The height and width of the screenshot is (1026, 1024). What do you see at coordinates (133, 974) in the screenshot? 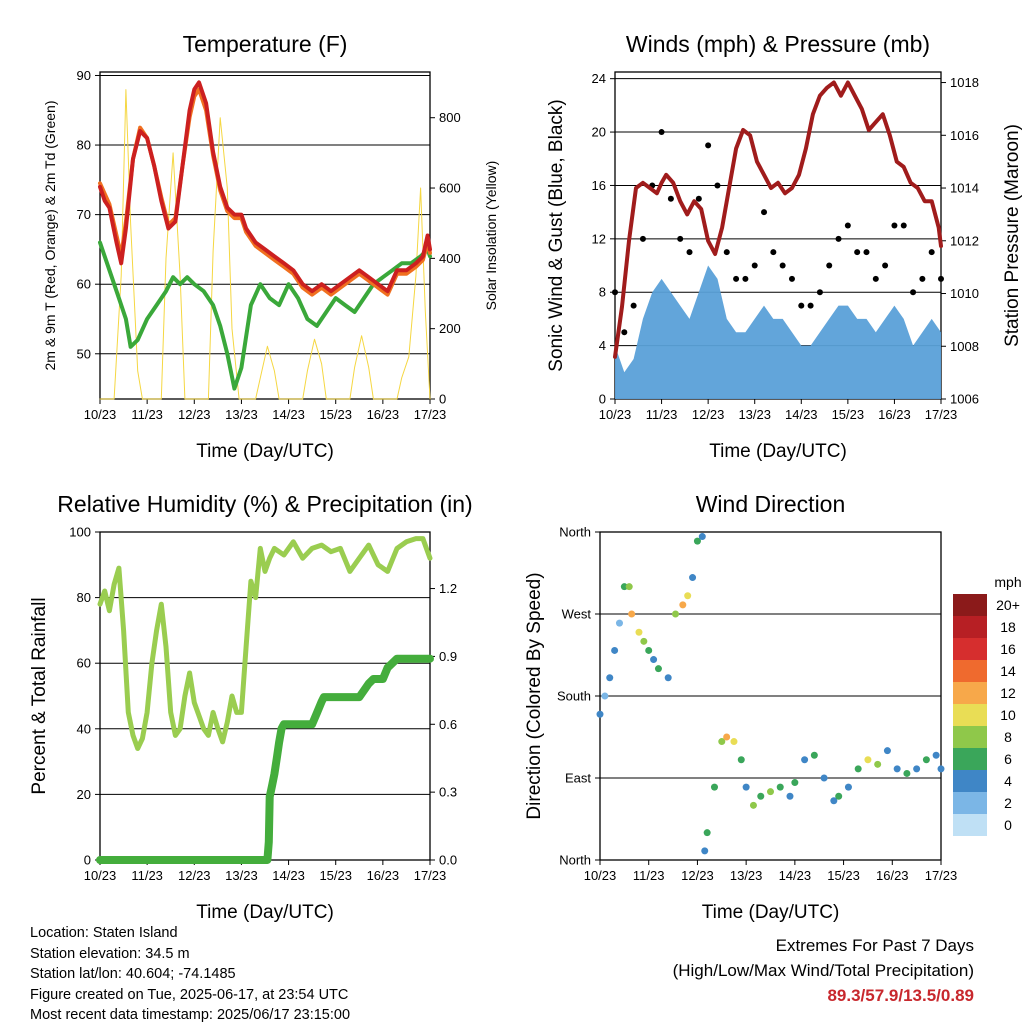
I see `station-latlon: Station lat/lon: 40.604; -74.1485` at bounding box center [133, 974].